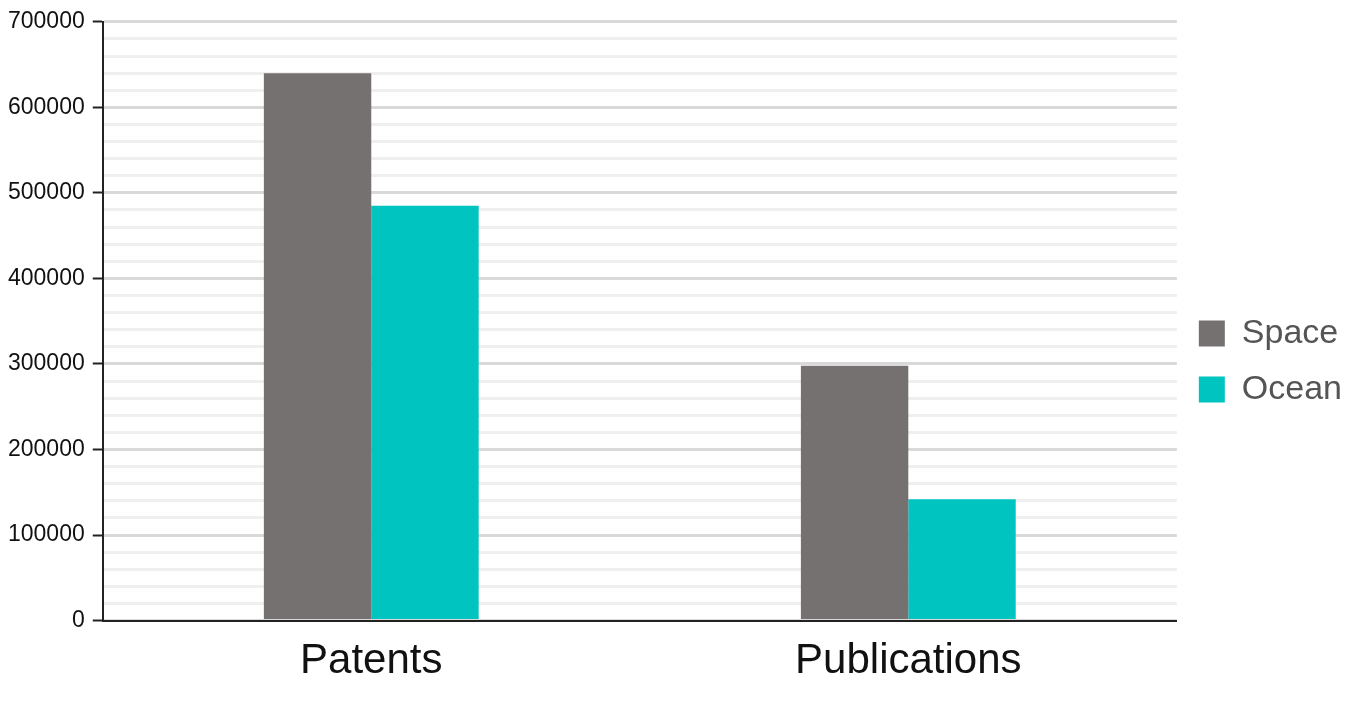 Image resolution: width=1356 pixels, height=703 pixels. Describe the element at coordinates (908, 659) in the screenshot. I see `x-tick-label: Publications` at that location.